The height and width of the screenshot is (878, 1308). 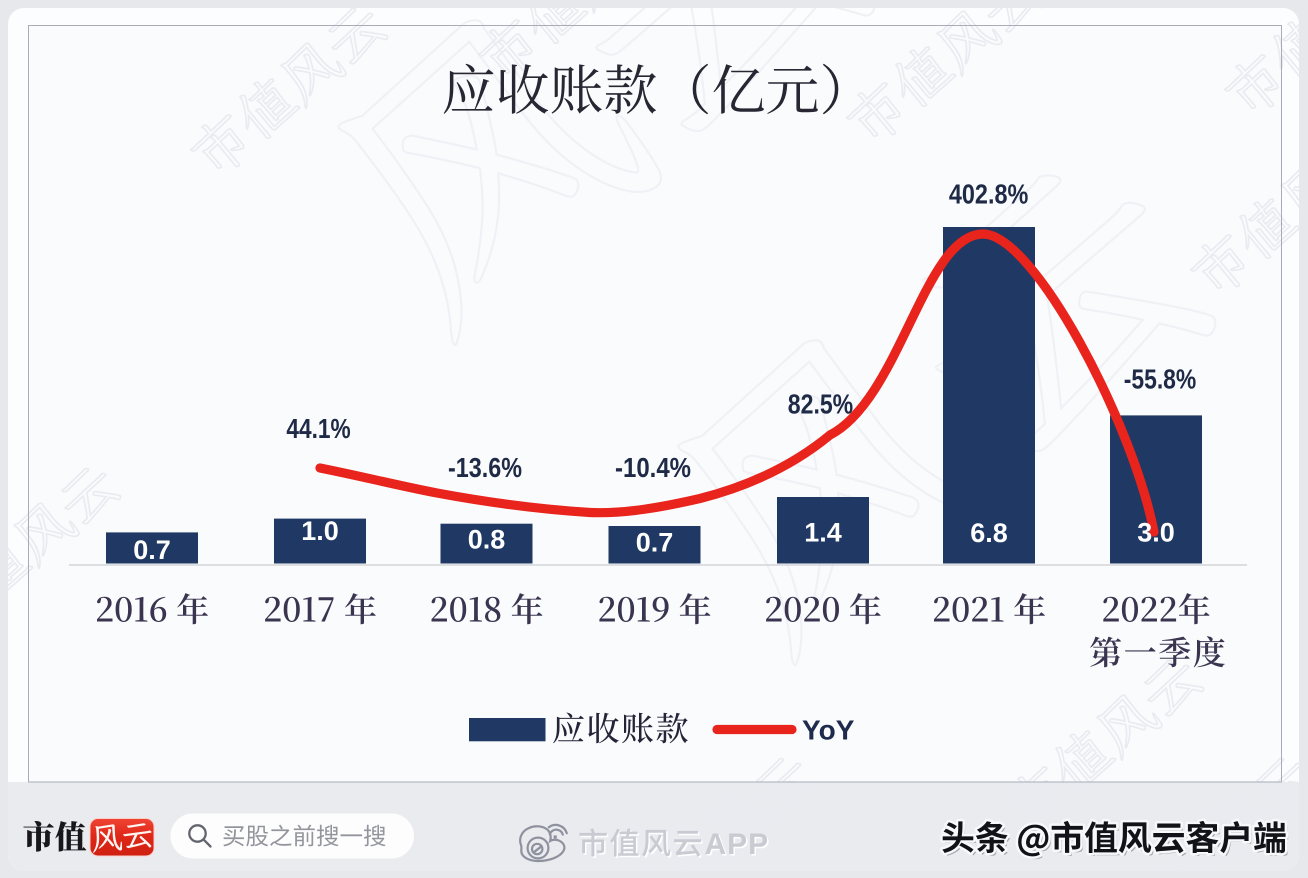 What do you see at coordinates (1160, 378) in the screenshot?
I see `svg-text: -55.8%` at bounding box center [1160, 378].